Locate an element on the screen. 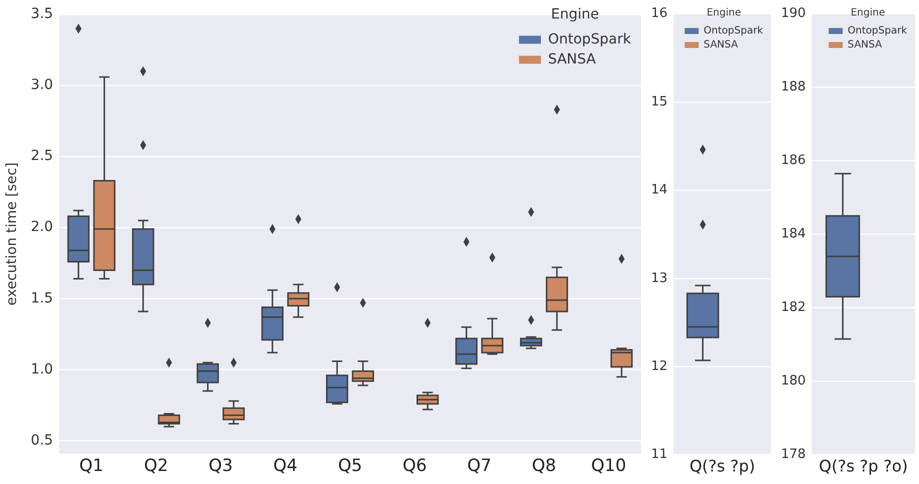 This screenshot has width=919, height=484. x-tick-label: Q3 is located at coordinates (220, 466).